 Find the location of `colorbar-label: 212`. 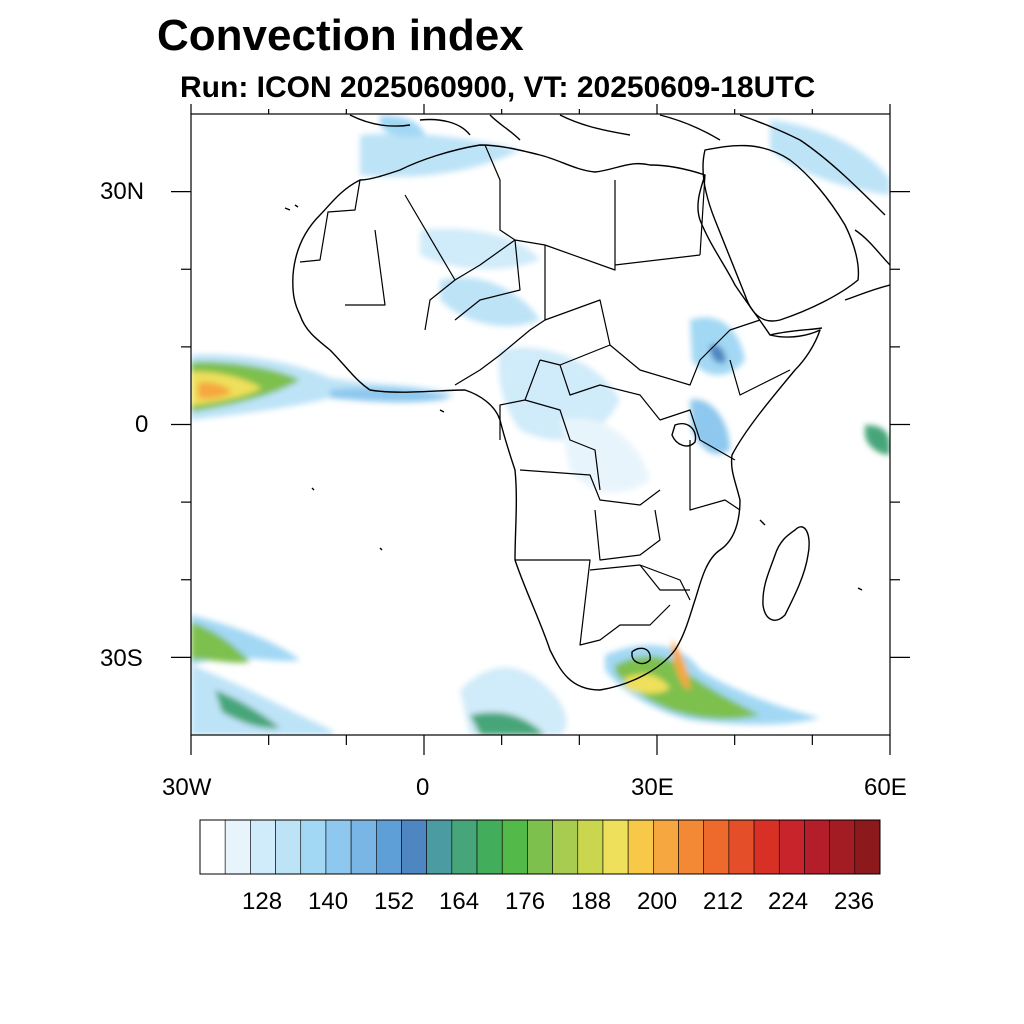

colorbar-label: 212 is located at coordinates (723, 901).